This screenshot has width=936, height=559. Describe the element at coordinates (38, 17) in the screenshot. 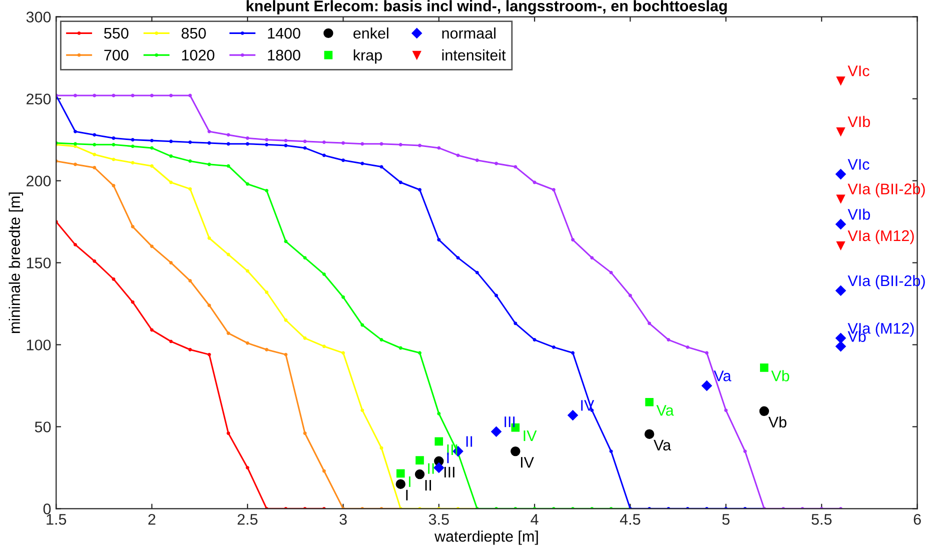

I see `y-tick-label: 300` at that location.